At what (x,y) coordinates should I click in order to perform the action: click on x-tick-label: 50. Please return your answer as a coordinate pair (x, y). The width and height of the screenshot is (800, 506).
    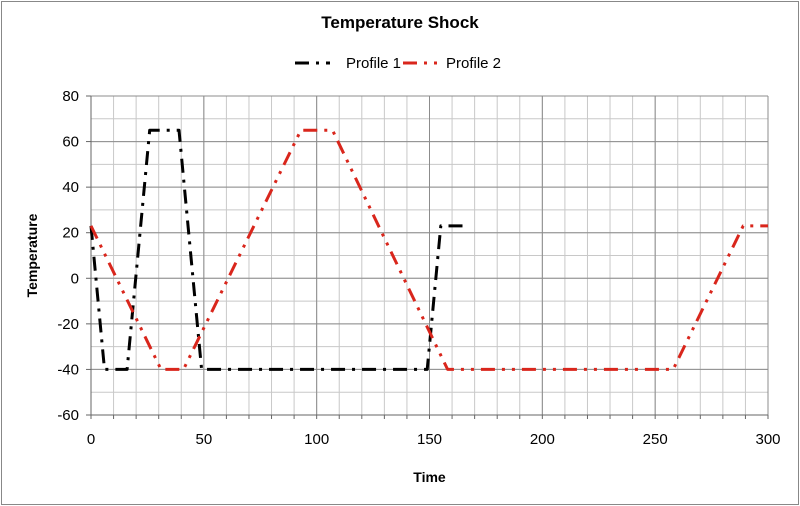
    Looking at the image, I should click on (203, 439).